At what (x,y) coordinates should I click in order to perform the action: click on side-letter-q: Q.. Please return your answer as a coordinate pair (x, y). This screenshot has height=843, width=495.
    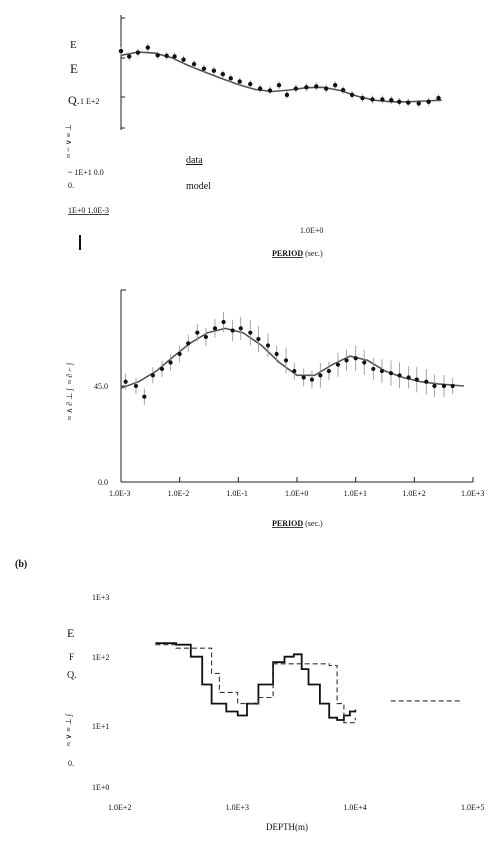
    Looking at the image, I should click on (74, 100).